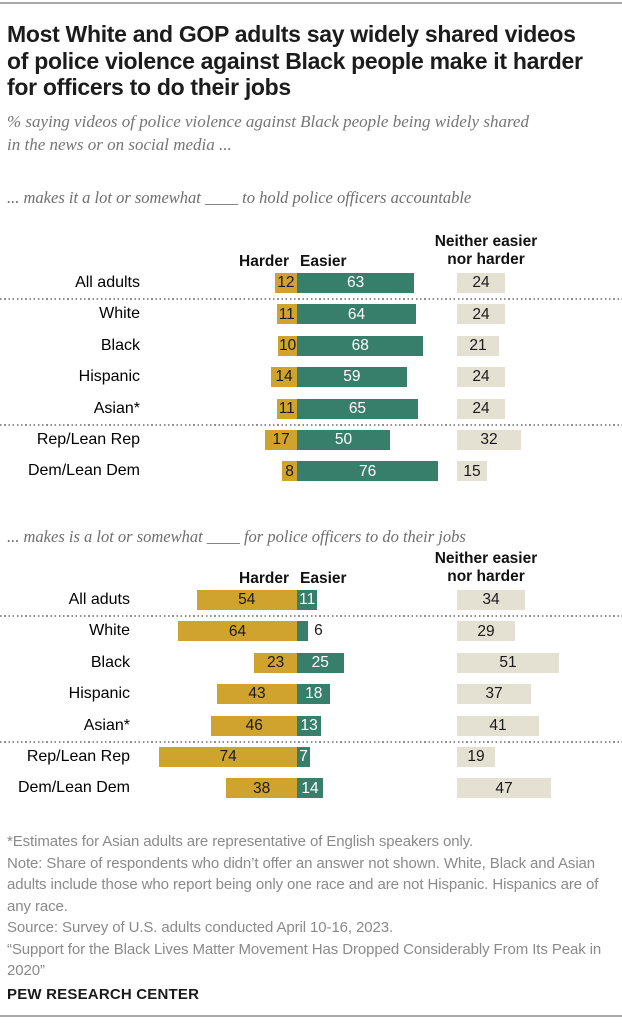 The width and height of the screenshot is (622, 1024). I want to click on bar-value: 17, so click(281, 440).